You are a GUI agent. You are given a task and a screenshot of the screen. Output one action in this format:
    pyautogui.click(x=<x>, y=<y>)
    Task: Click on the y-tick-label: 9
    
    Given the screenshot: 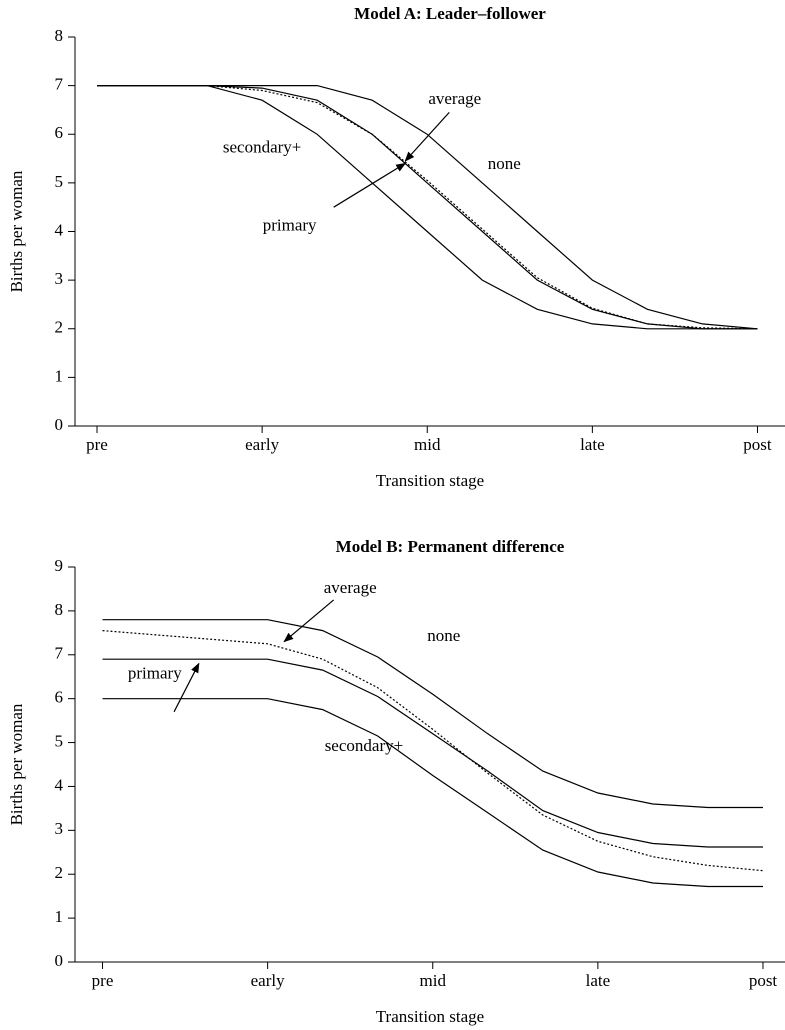 What is the action you would take?
    pyautogui.click(x=59, y=565)
    